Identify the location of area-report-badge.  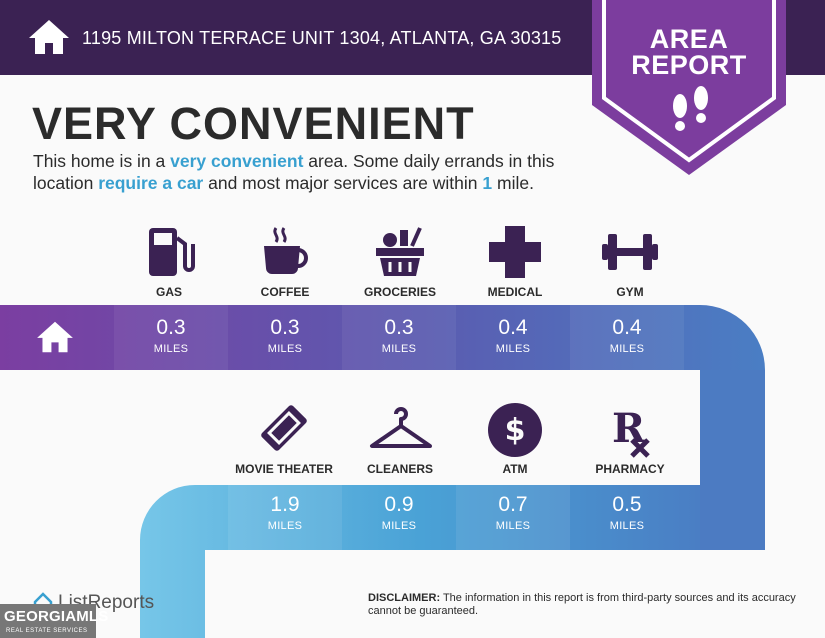
(689, 87).